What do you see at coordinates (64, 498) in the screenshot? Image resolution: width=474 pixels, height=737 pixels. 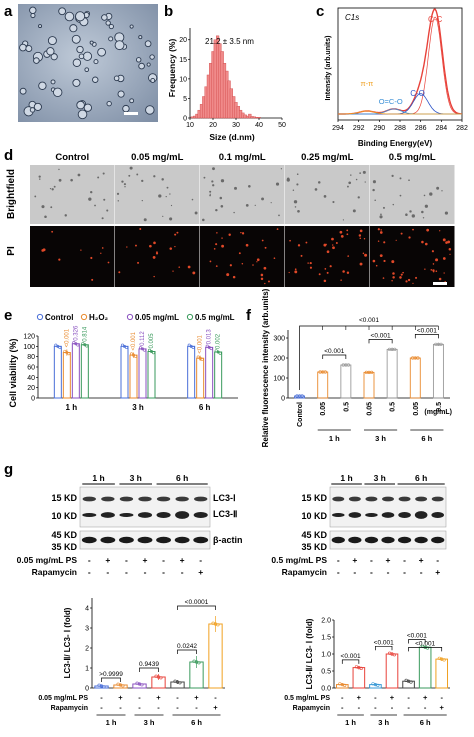 I see `kd-label: 15 KD` at bounding box center [64, 498].